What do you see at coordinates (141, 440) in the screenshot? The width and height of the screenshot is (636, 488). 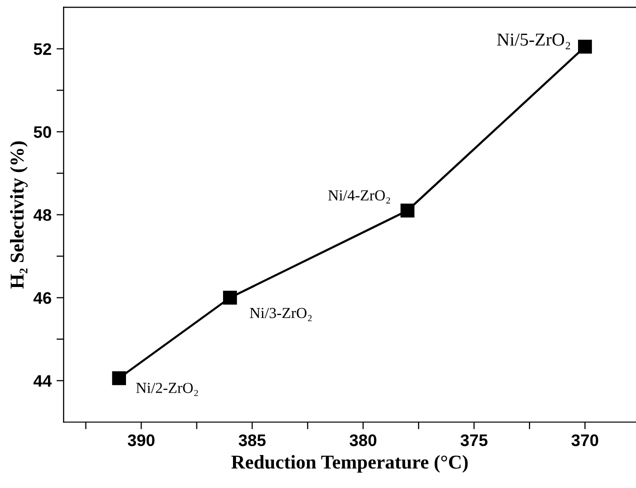 I see `x-tick-label: 390` at bounding box center [141, 440].